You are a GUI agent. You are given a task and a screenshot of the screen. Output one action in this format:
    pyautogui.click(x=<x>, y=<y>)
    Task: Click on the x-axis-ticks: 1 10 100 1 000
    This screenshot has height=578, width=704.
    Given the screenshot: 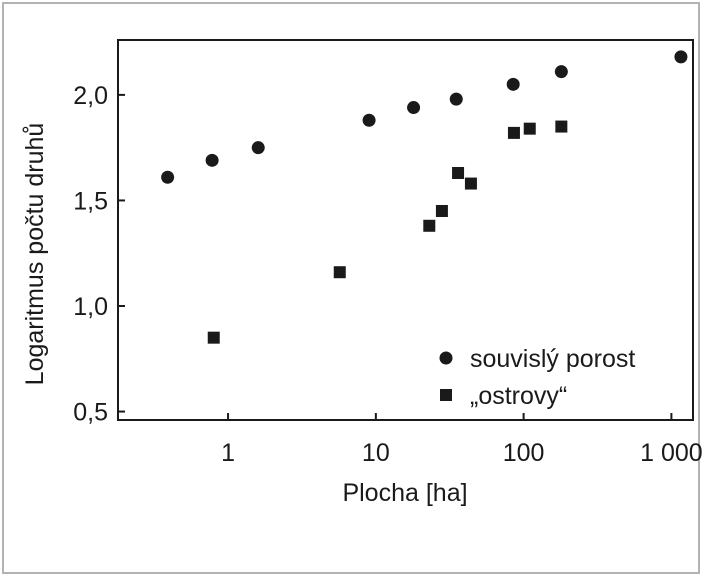 What is the action you would take?
    pyautogui.click(x=462, y=440)
    